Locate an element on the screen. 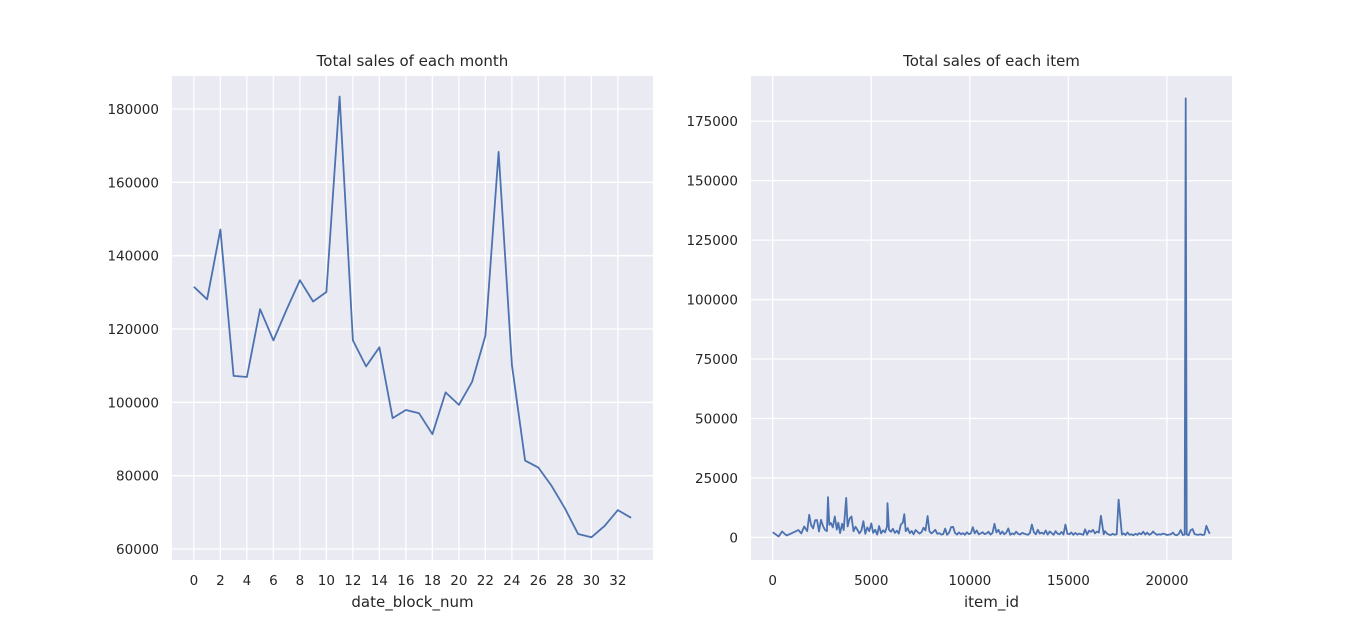 This screenshot has height=631, width=1370. x-axis-label: date_block_num is located at coordinates (412, 602).